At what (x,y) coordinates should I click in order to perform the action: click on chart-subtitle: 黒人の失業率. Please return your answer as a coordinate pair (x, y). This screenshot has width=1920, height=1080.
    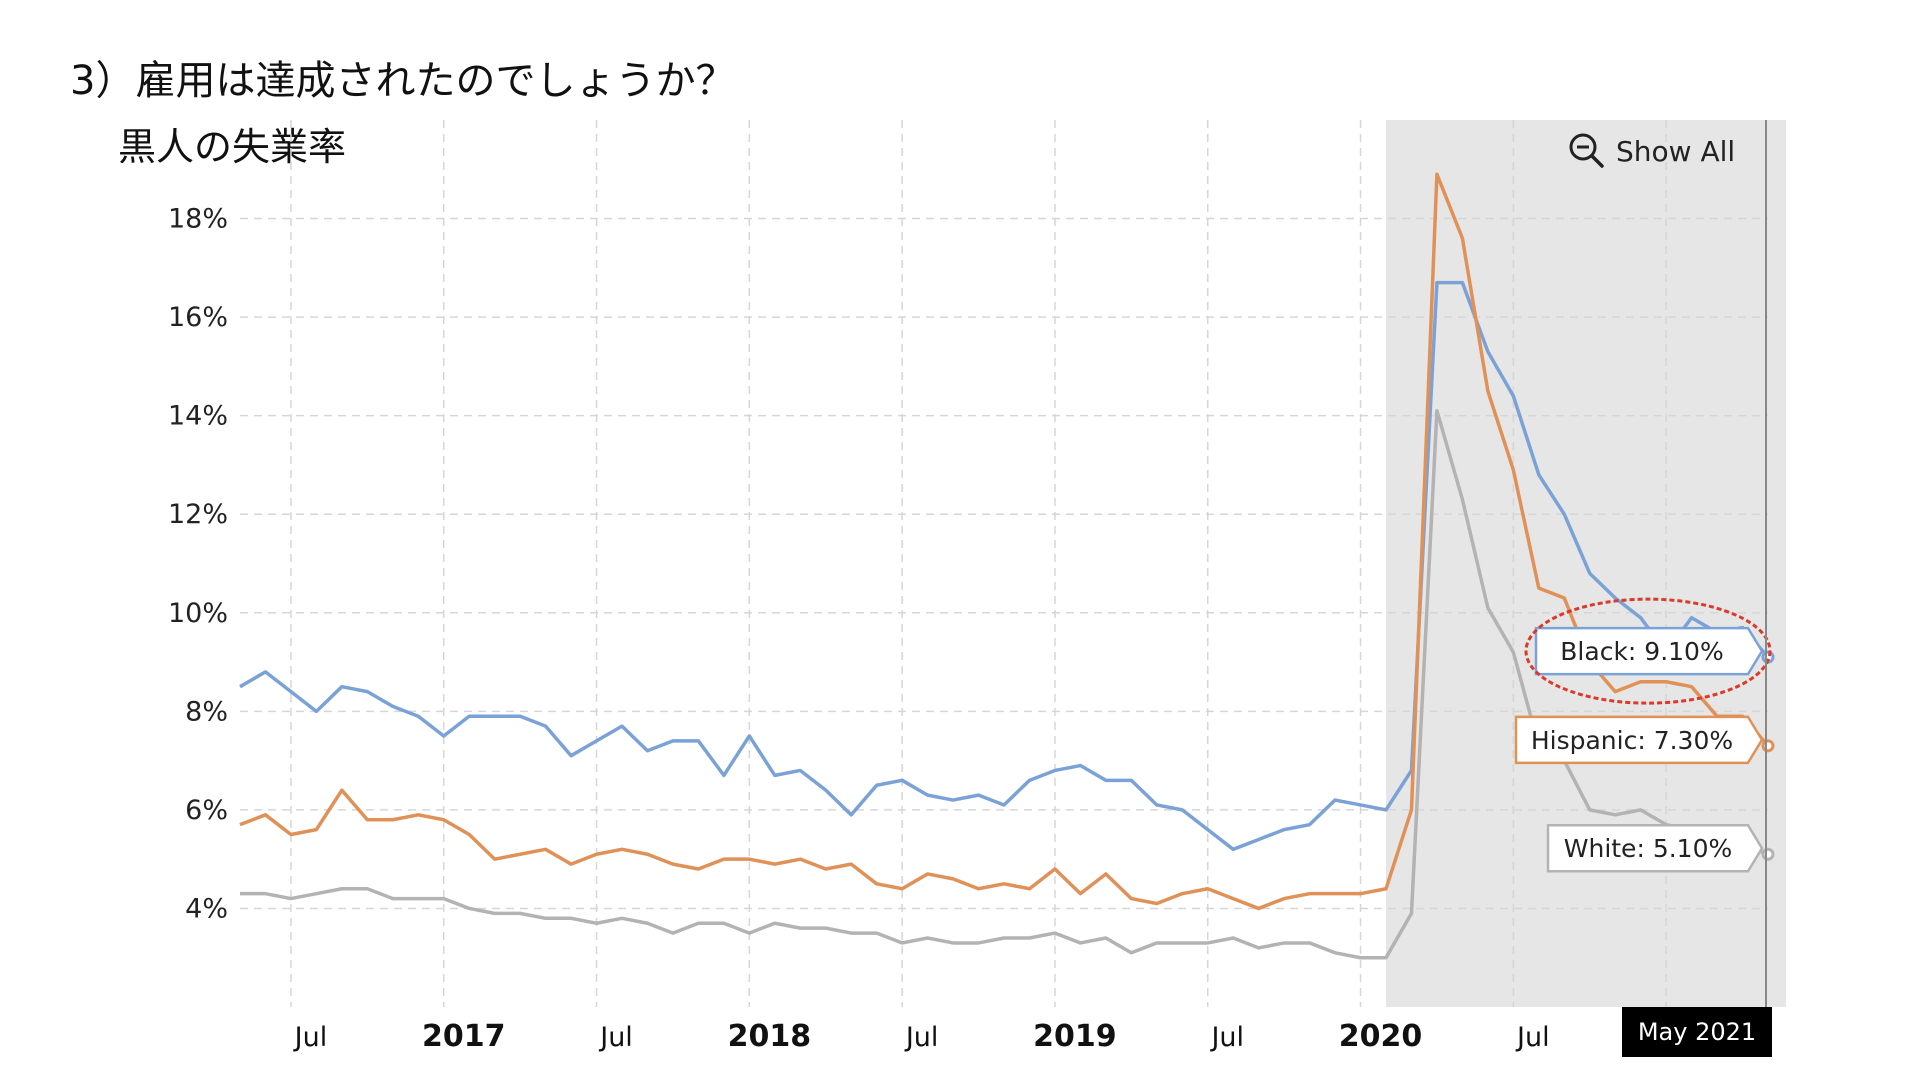
    Looking at the image, I should click on (232, 147).